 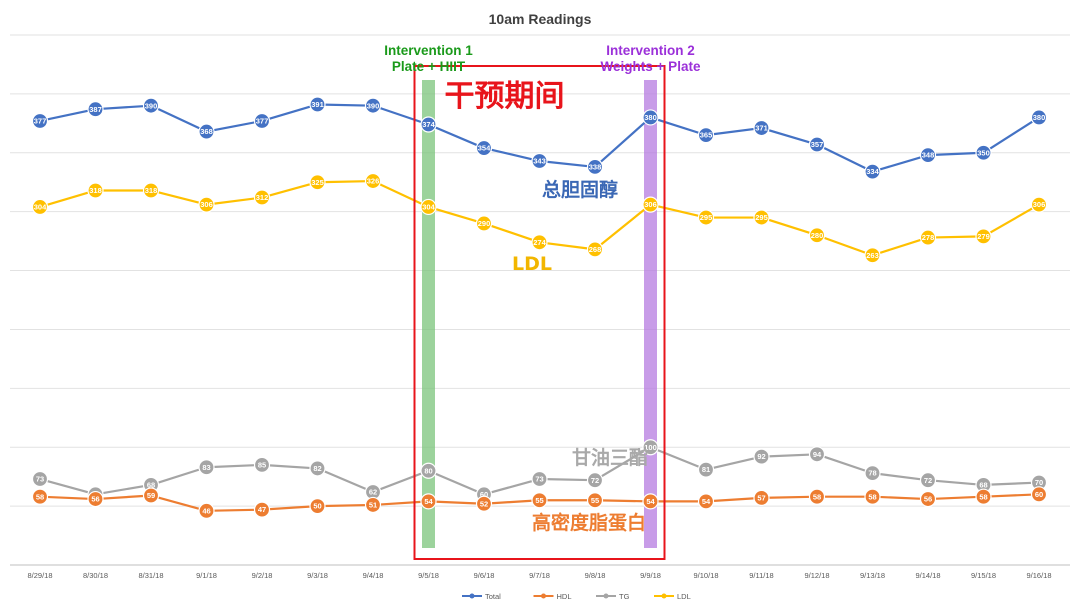 What do you see at coordinates (761, 456) in the screenshot?
I see `data-label: 92` at bounding box center [761, 456].